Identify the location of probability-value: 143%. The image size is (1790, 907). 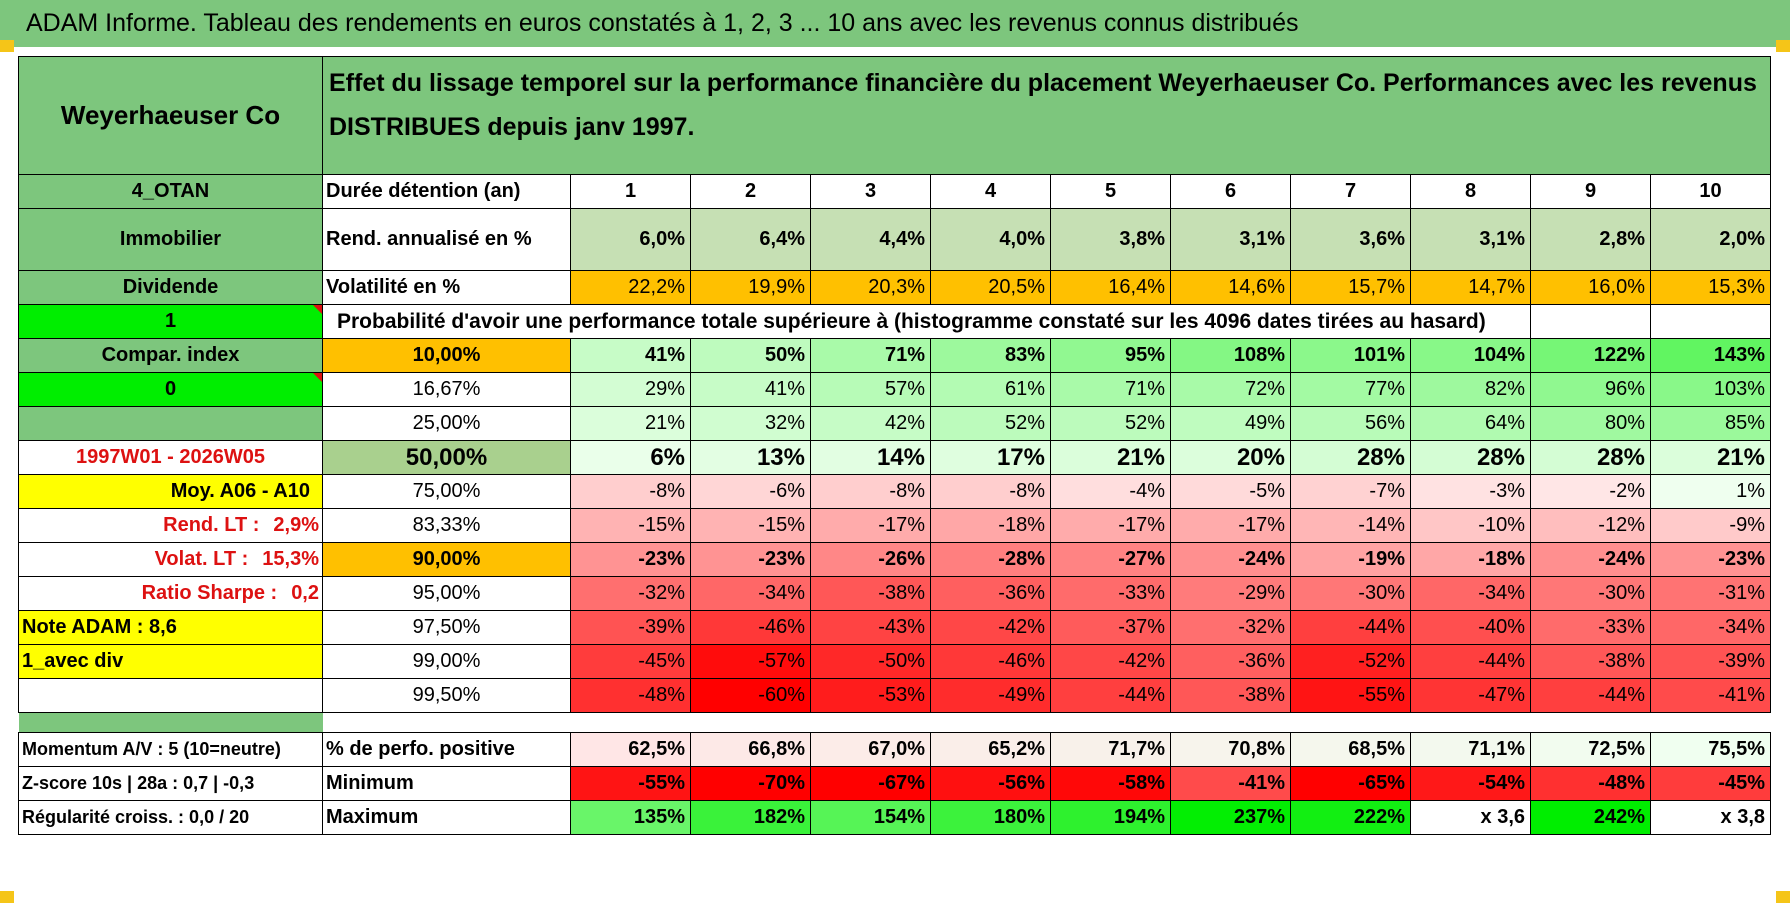
(1710, 355).